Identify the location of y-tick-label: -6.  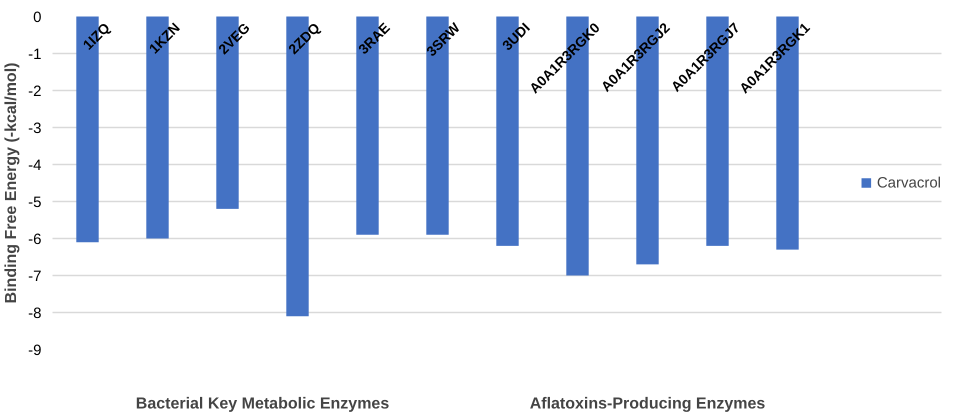
(35, 239).